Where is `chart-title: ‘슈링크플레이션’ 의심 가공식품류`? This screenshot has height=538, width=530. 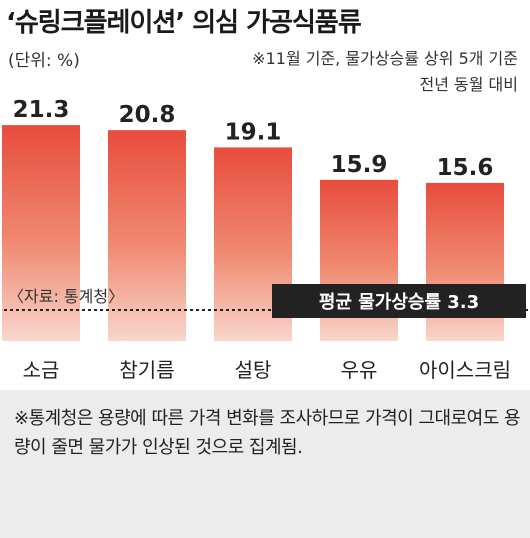 chart-title: ‘슈링크플레이션’ 의심 가공식품류 is located at coordinates (184, 23).